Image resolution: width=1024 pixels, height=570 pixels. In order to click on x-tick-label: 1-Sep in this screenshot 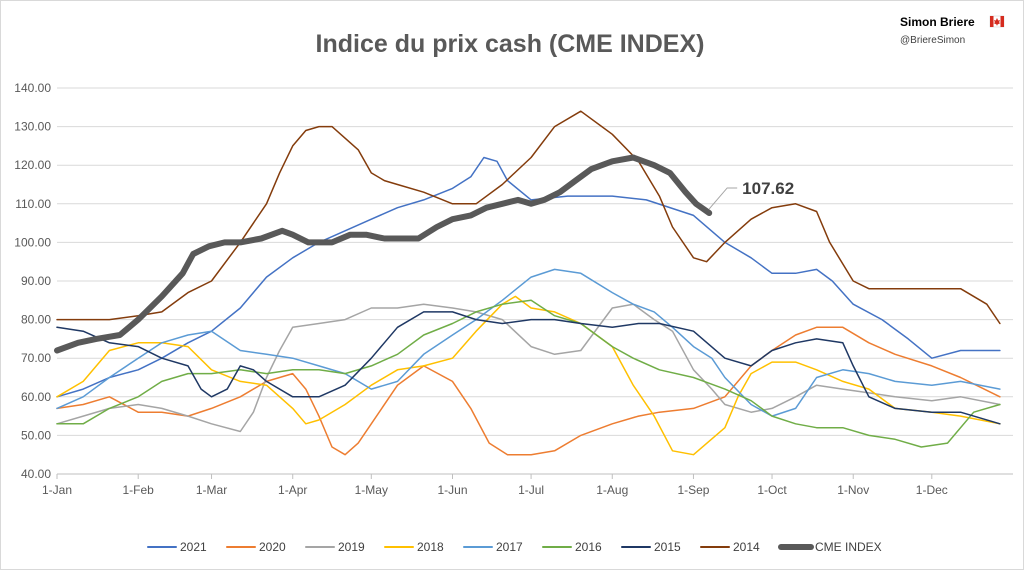, I will do `click(693, 490)`.